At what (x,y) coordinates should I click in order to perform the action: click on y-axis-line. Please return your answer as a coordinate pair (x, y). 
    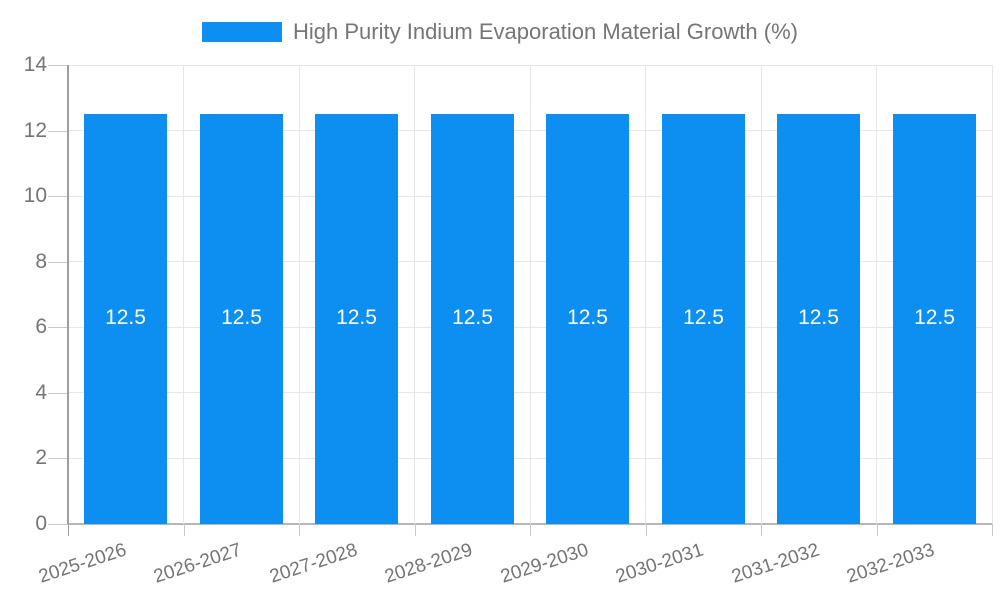
    Looking at the image, I should click on (68, 294).